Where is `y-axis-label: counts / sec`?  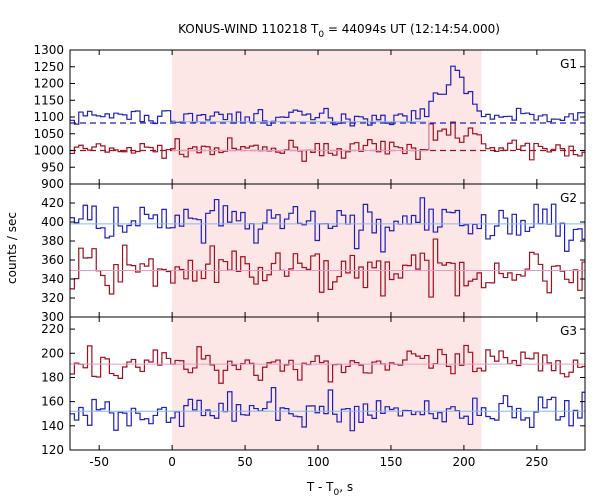 y-axis-label: counts / sec is located at coordinates (12, 248).